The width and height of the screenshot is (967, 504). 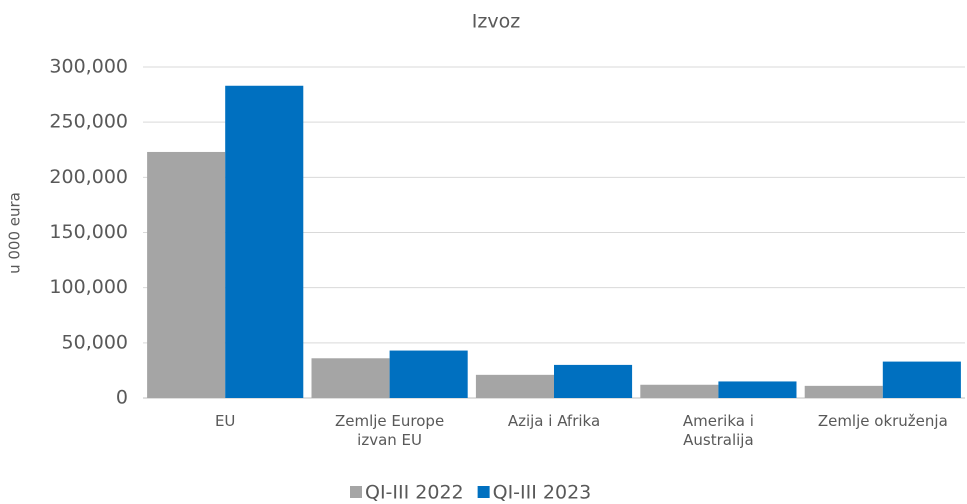 I want to click on x-tick-label: Zemlje okruženja, so click(x=882, y=421).